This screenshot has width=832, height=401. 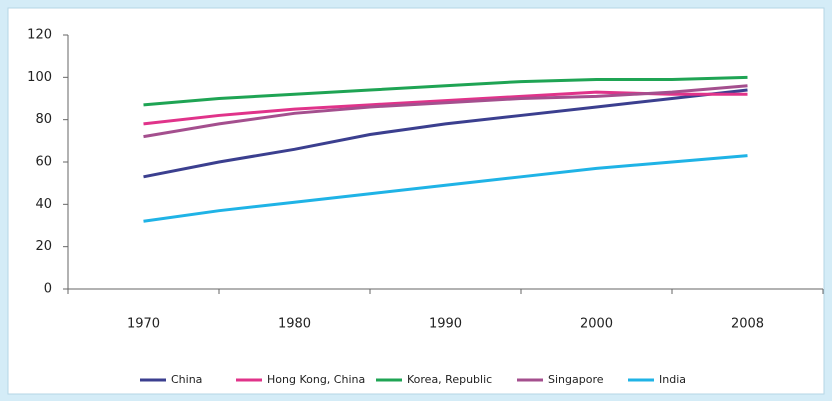 What do you see at coordinates (576, 379) in the screenshot?
I see `legend-label: Singapore` at bounding box center [576, 379].